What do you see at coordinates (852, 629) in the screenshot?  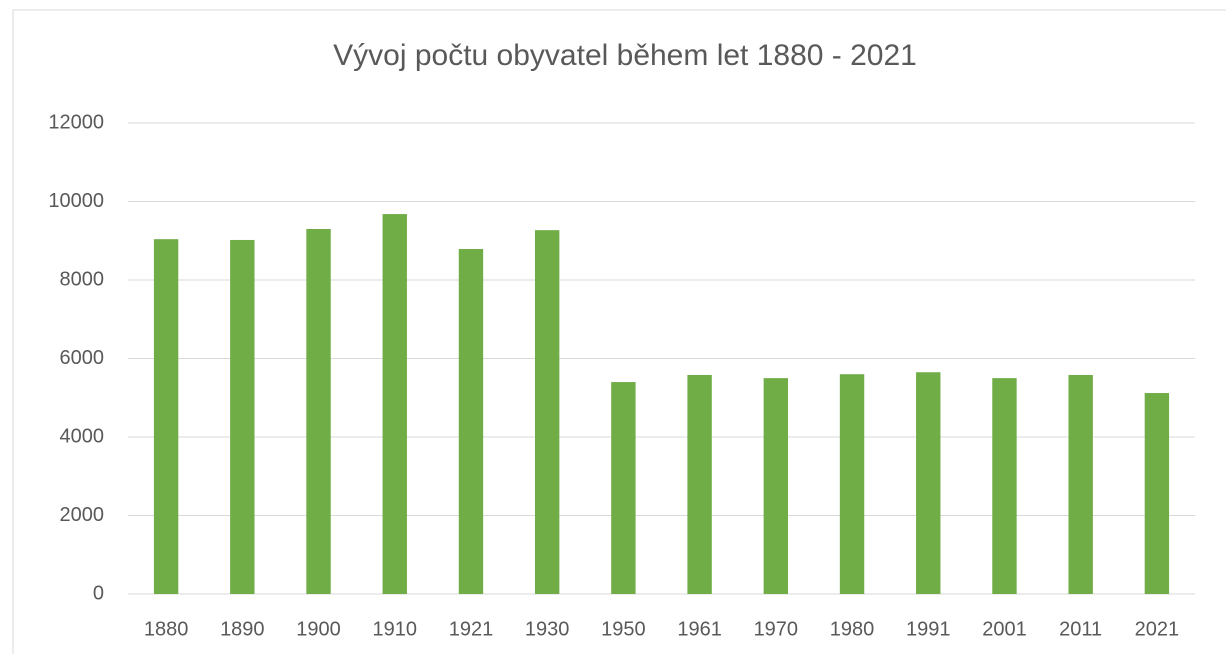 I see `x-tick-label: 1980` at bounding box center [852, 629].